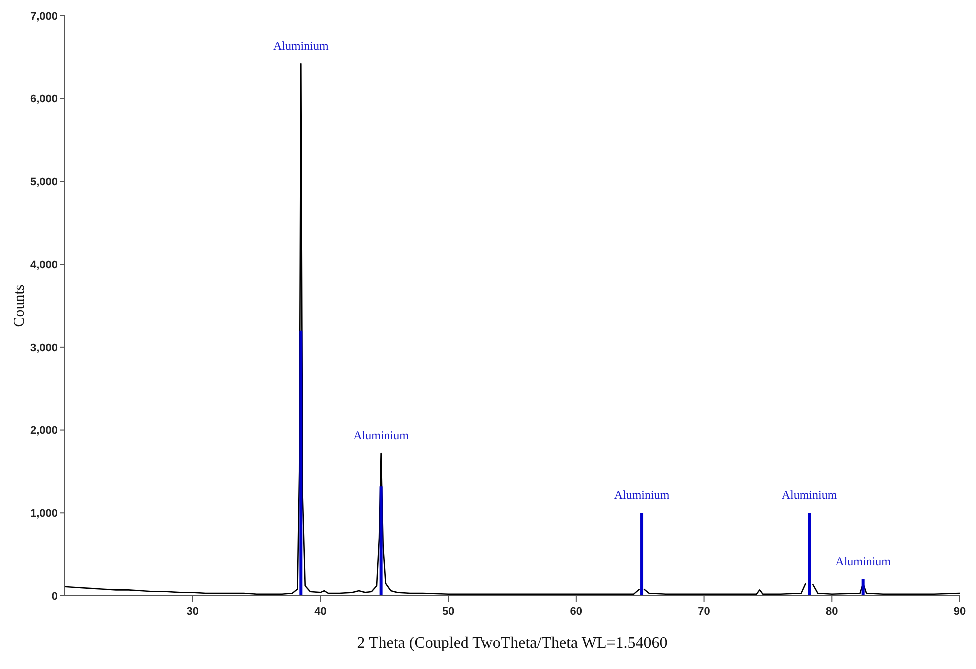  Describe the element at coordinates (44, 431) in the screenshot. I see `y-tick-label: 2,000` at that location.